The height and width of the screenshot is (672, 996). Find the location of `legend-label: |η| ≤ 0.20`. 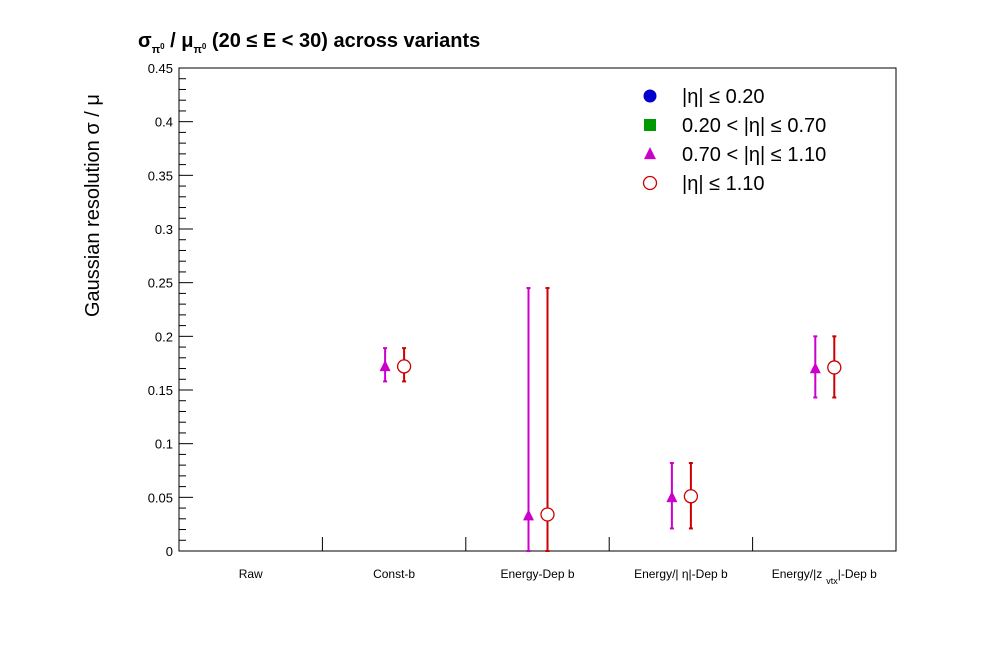

legend-label: |η| ≤ 0.20 is located at coordinates (723, 97).